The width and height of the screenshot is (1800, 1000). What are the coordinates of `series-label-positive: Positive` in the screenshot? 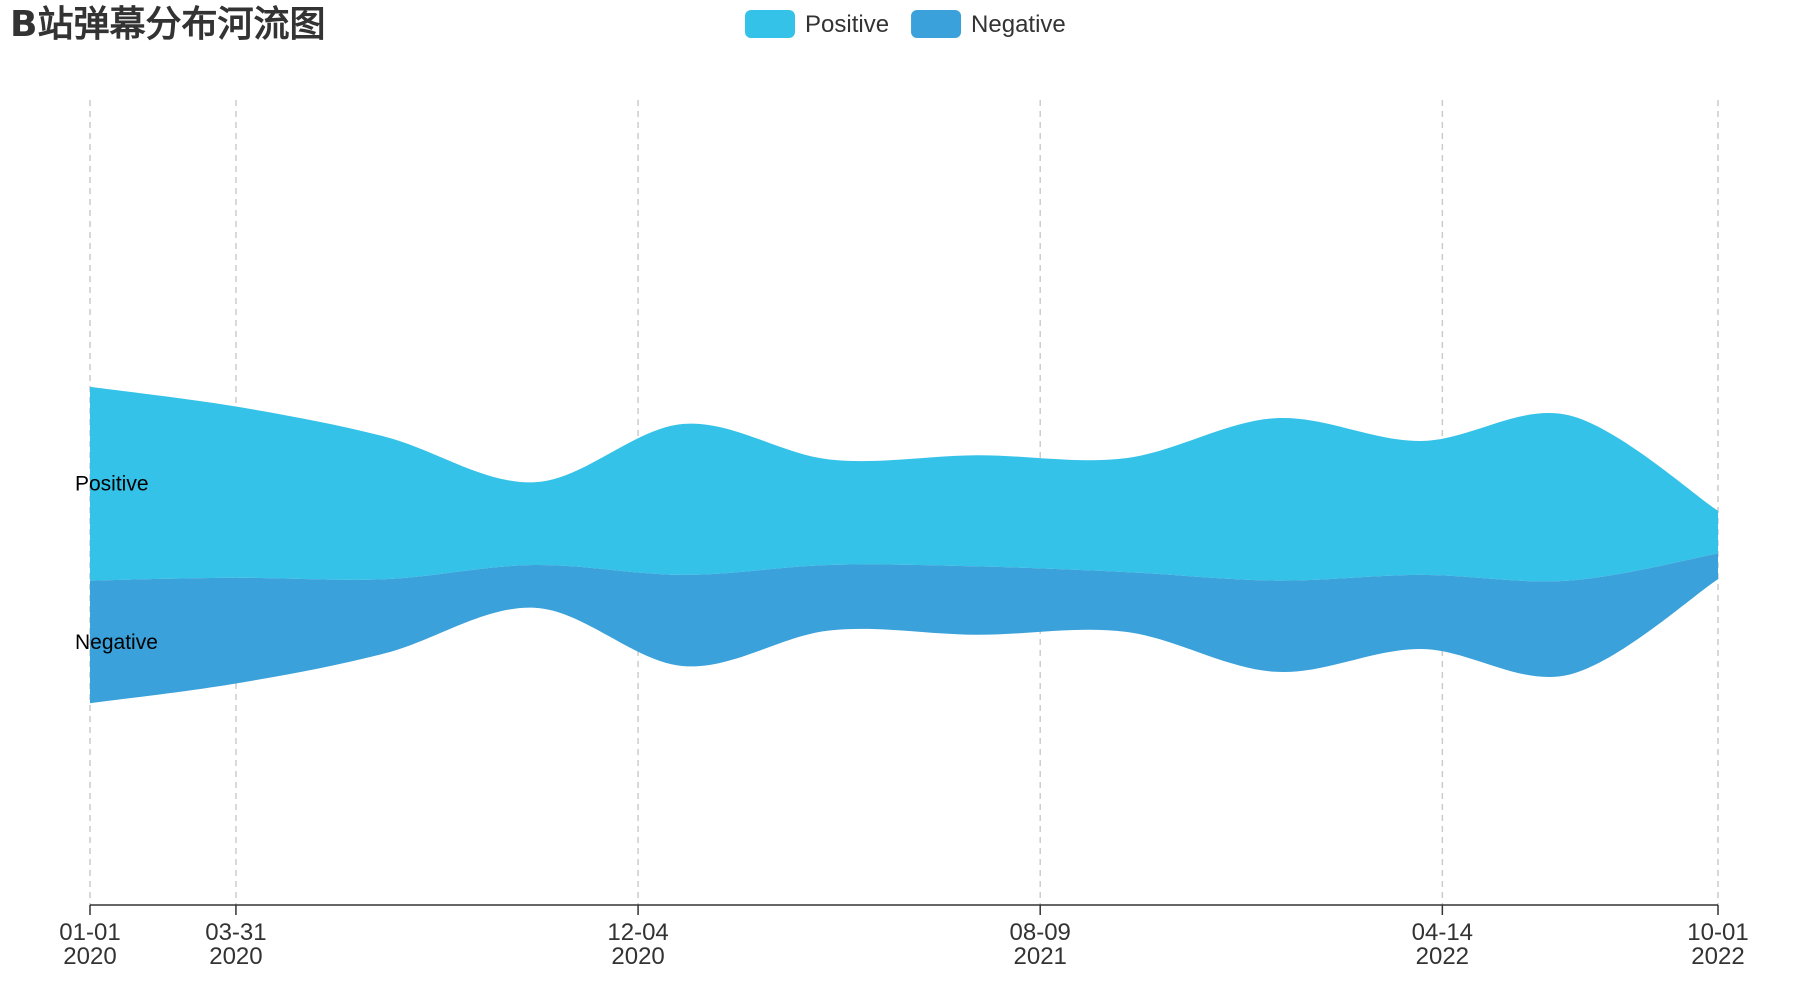 It's located at (112, 484).